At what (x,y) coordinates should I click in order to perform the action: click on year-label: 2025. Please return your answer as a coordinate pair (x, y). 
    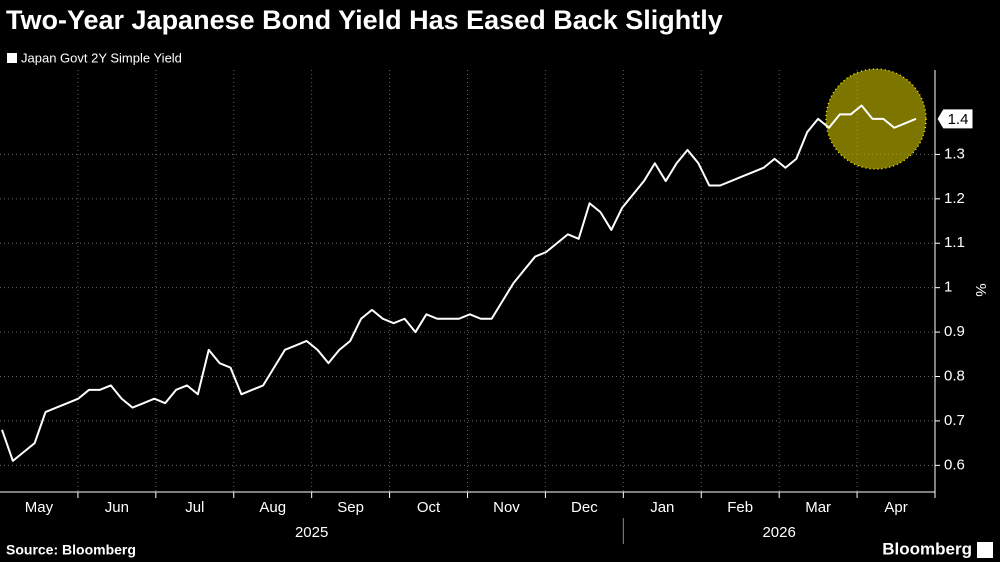
    Looking at the image, I should click on (311, 532).